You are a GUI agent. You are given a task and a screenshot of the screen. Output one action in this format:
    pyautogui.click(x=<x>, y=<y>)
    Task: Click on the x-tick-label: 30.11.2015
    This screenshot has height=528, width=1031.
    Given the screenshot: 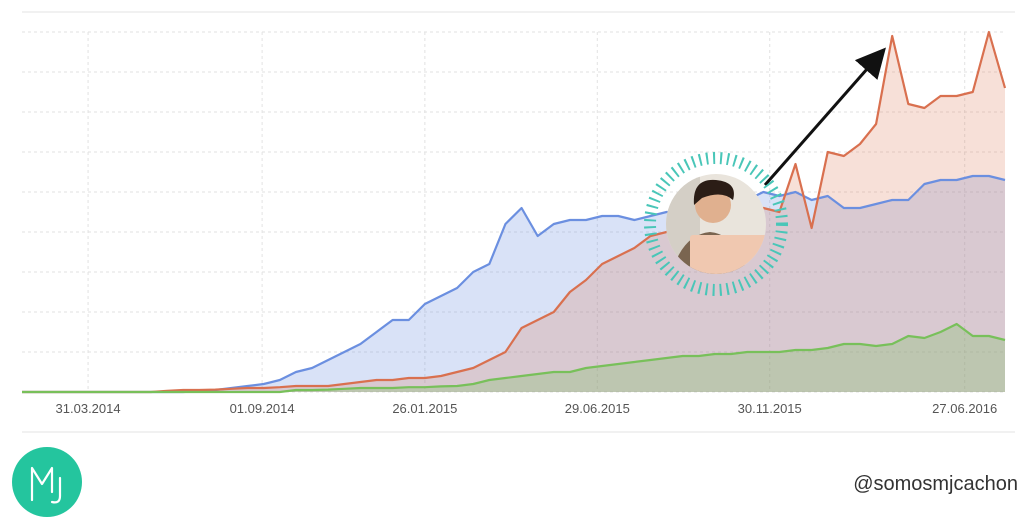 What is the action you would take?
    pyautogui.click(x=770, y=408)
    